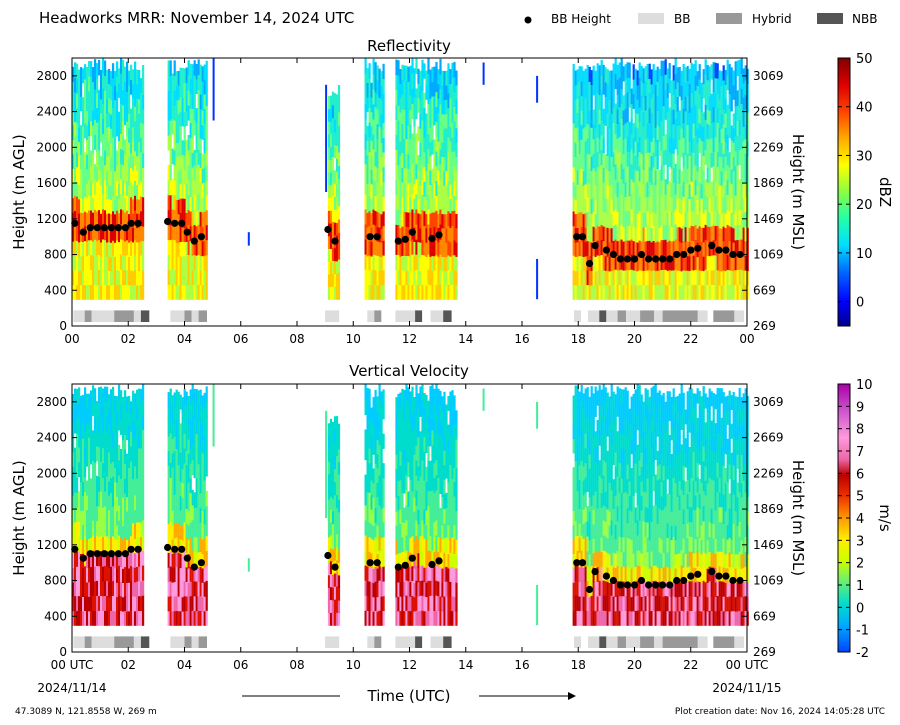 Image resolution: width=900 pixels, height=725 pixels. Describe the element at coordinates (187, 232) in the screenshot. I see `bb-height-point` at that location.